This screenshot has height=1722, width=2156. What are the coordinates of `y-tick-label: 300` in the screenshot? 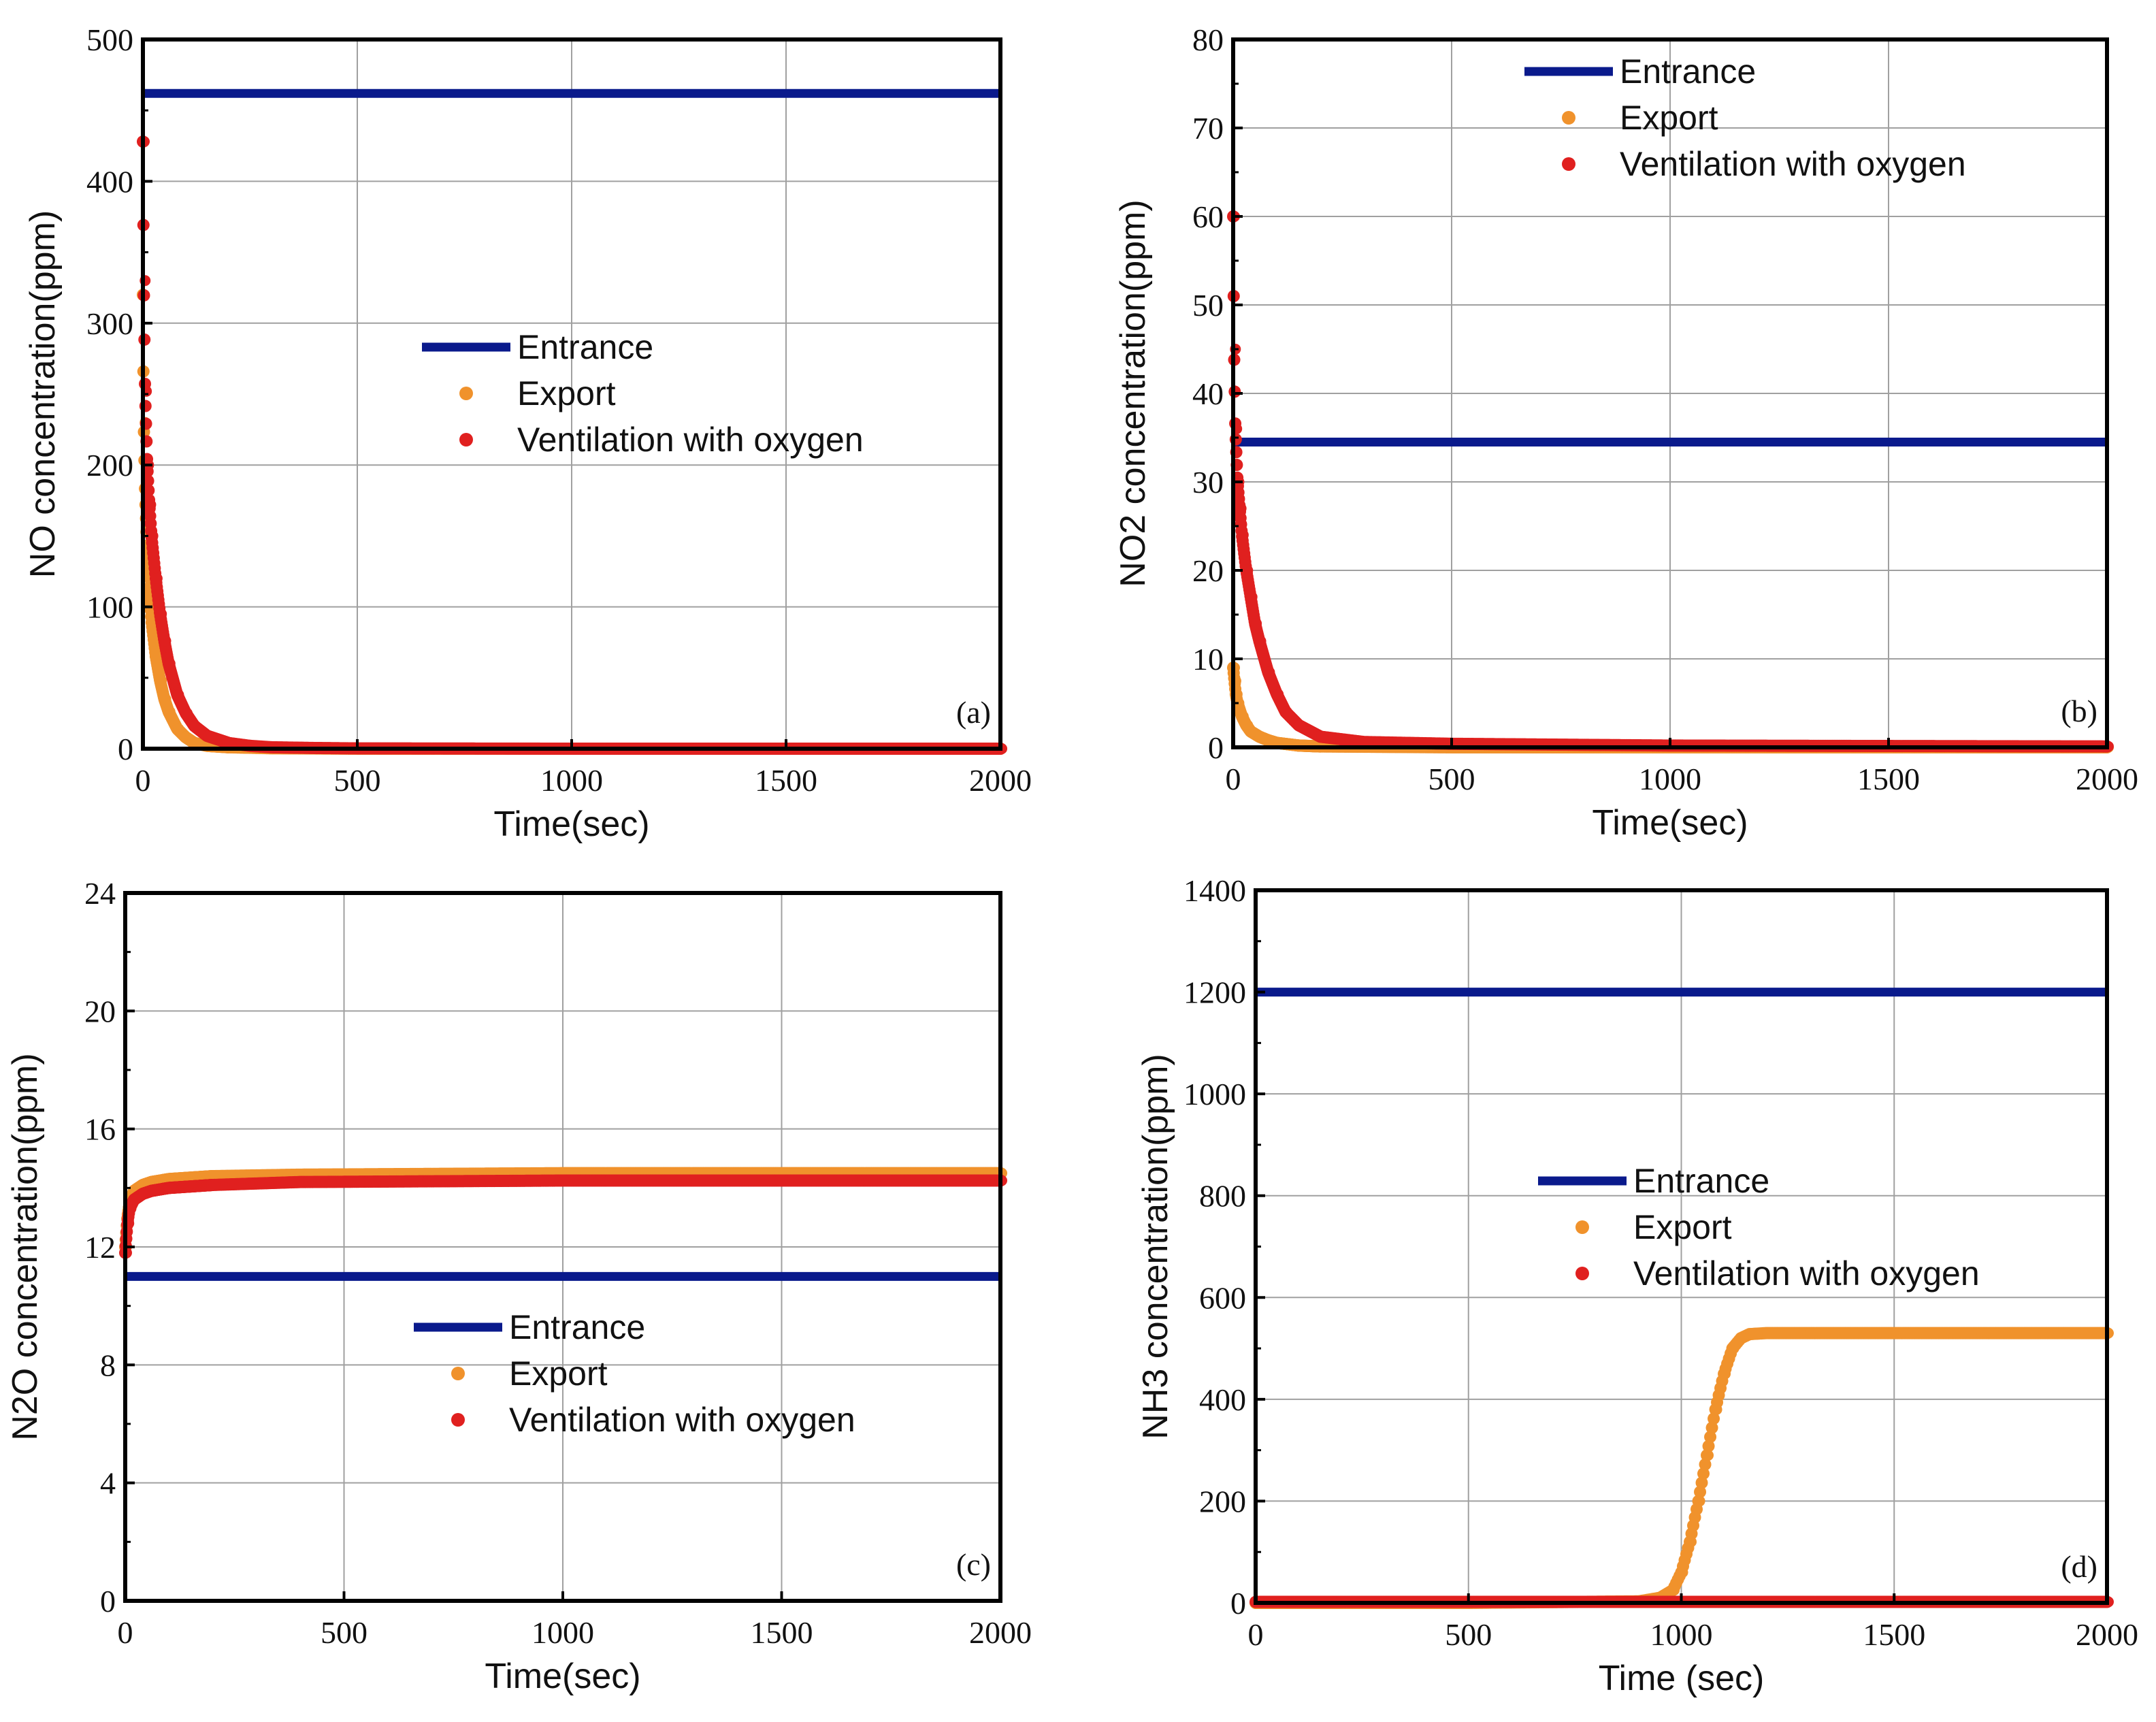 It's located at (109, 323).